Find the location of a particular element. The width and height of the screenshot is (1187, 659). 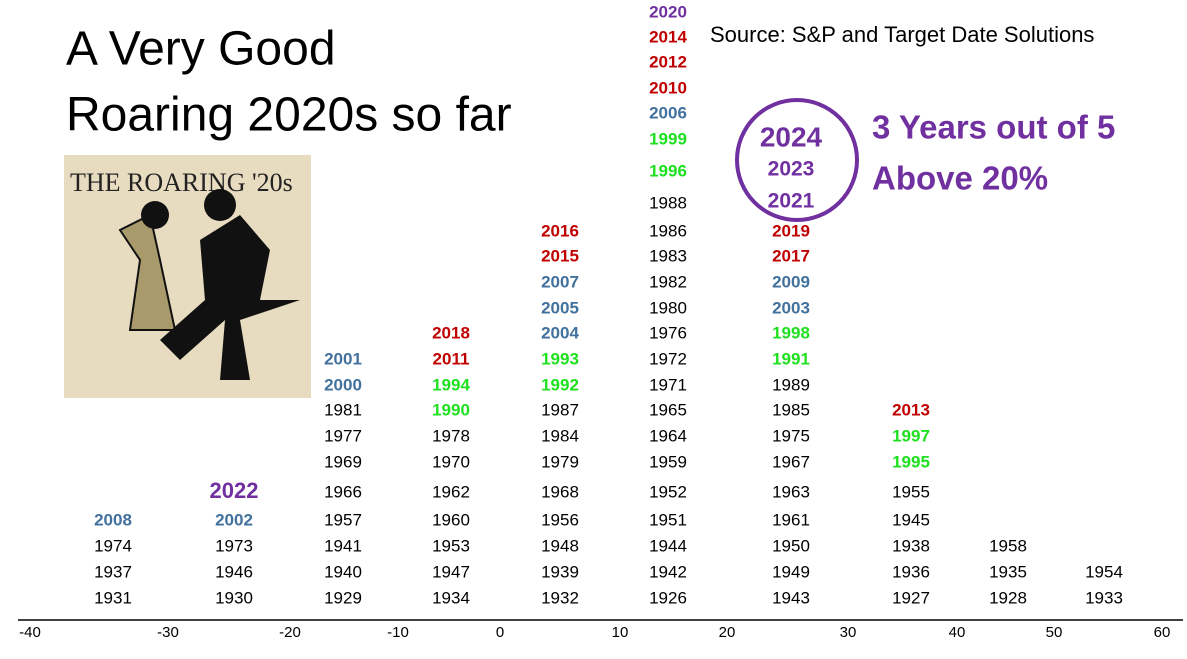

year-label: 1938 is located at coordinates (911, 545).